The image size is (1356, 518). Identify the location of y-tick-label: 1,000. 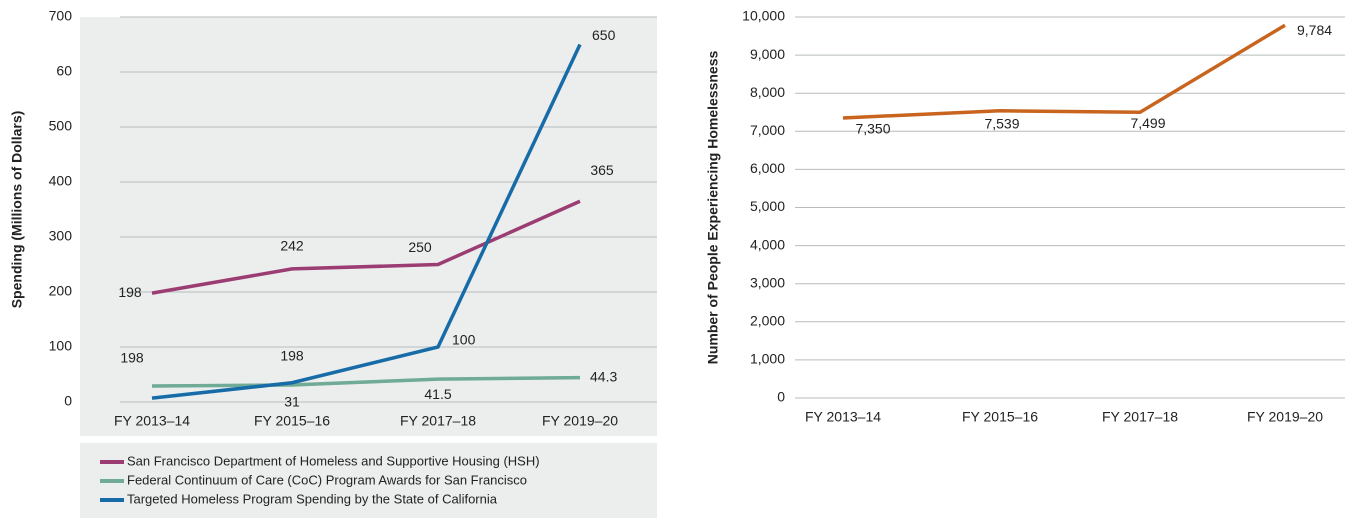
(767, 359).